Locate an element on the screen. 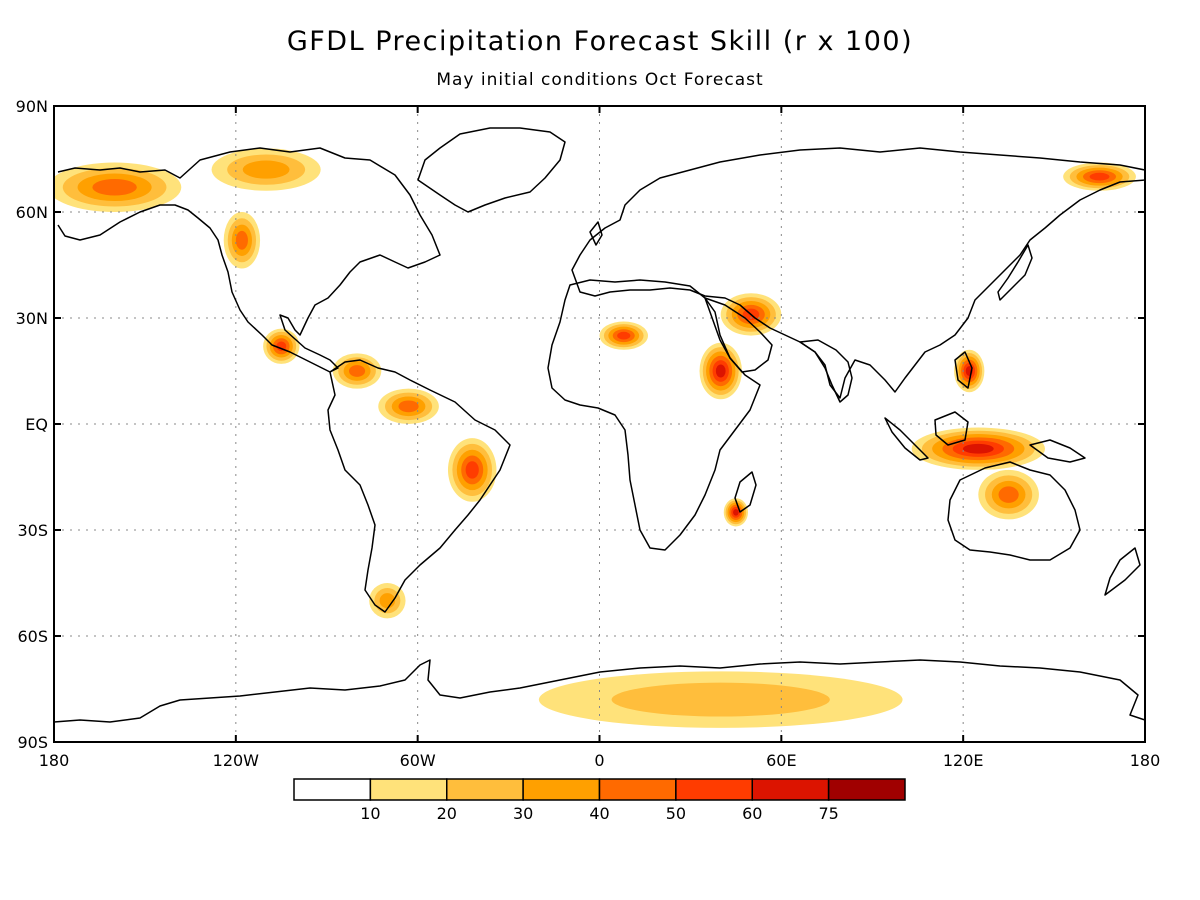 This screenshot has height=900, width=1200. colorbar-label: 30 is located at coordinates (523, 813).